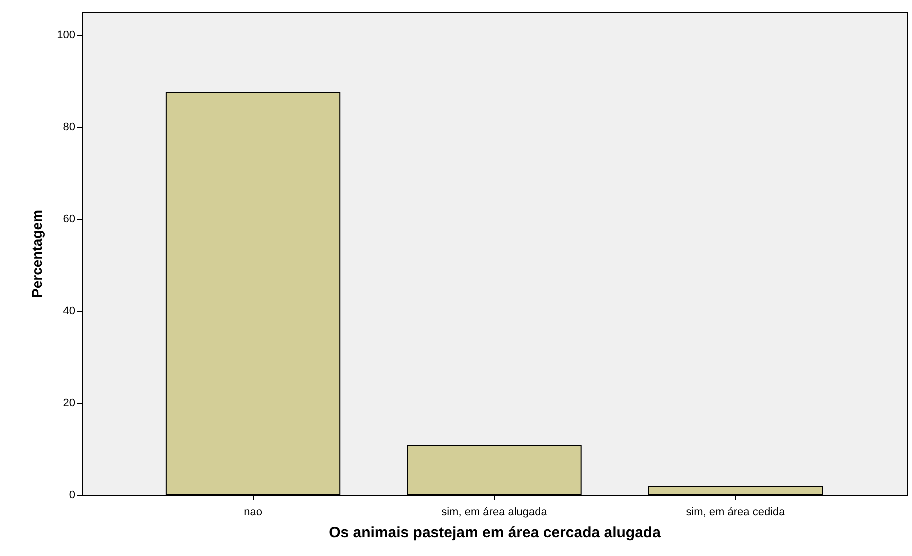 The image size is (912, 556). Describe the element at coordinates (69, 220) in the screenshot. I see `y-tick-label: 60` at that location.